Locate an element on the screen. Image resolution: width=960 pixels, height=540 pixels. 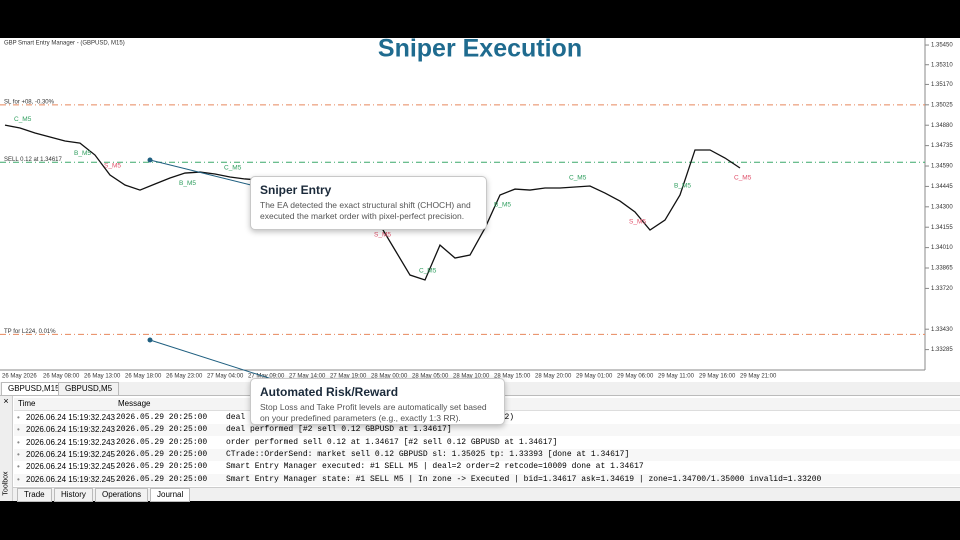
column-header: Time is located at coordinates (27, 403).